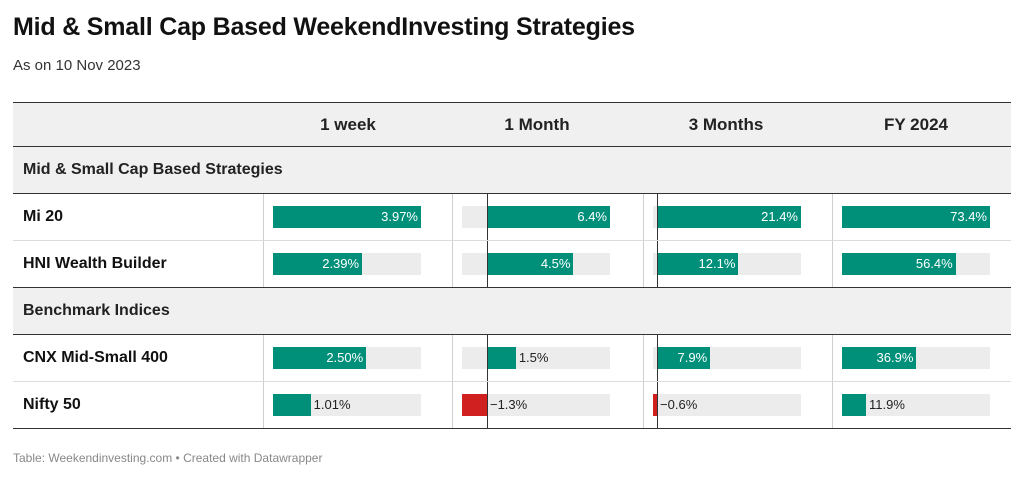 This screenshot has height=478, width=1024. I want to click on table-row: Nifty 50 1.01% −1.3% −0.6% 11.9%, so click(512, 405).